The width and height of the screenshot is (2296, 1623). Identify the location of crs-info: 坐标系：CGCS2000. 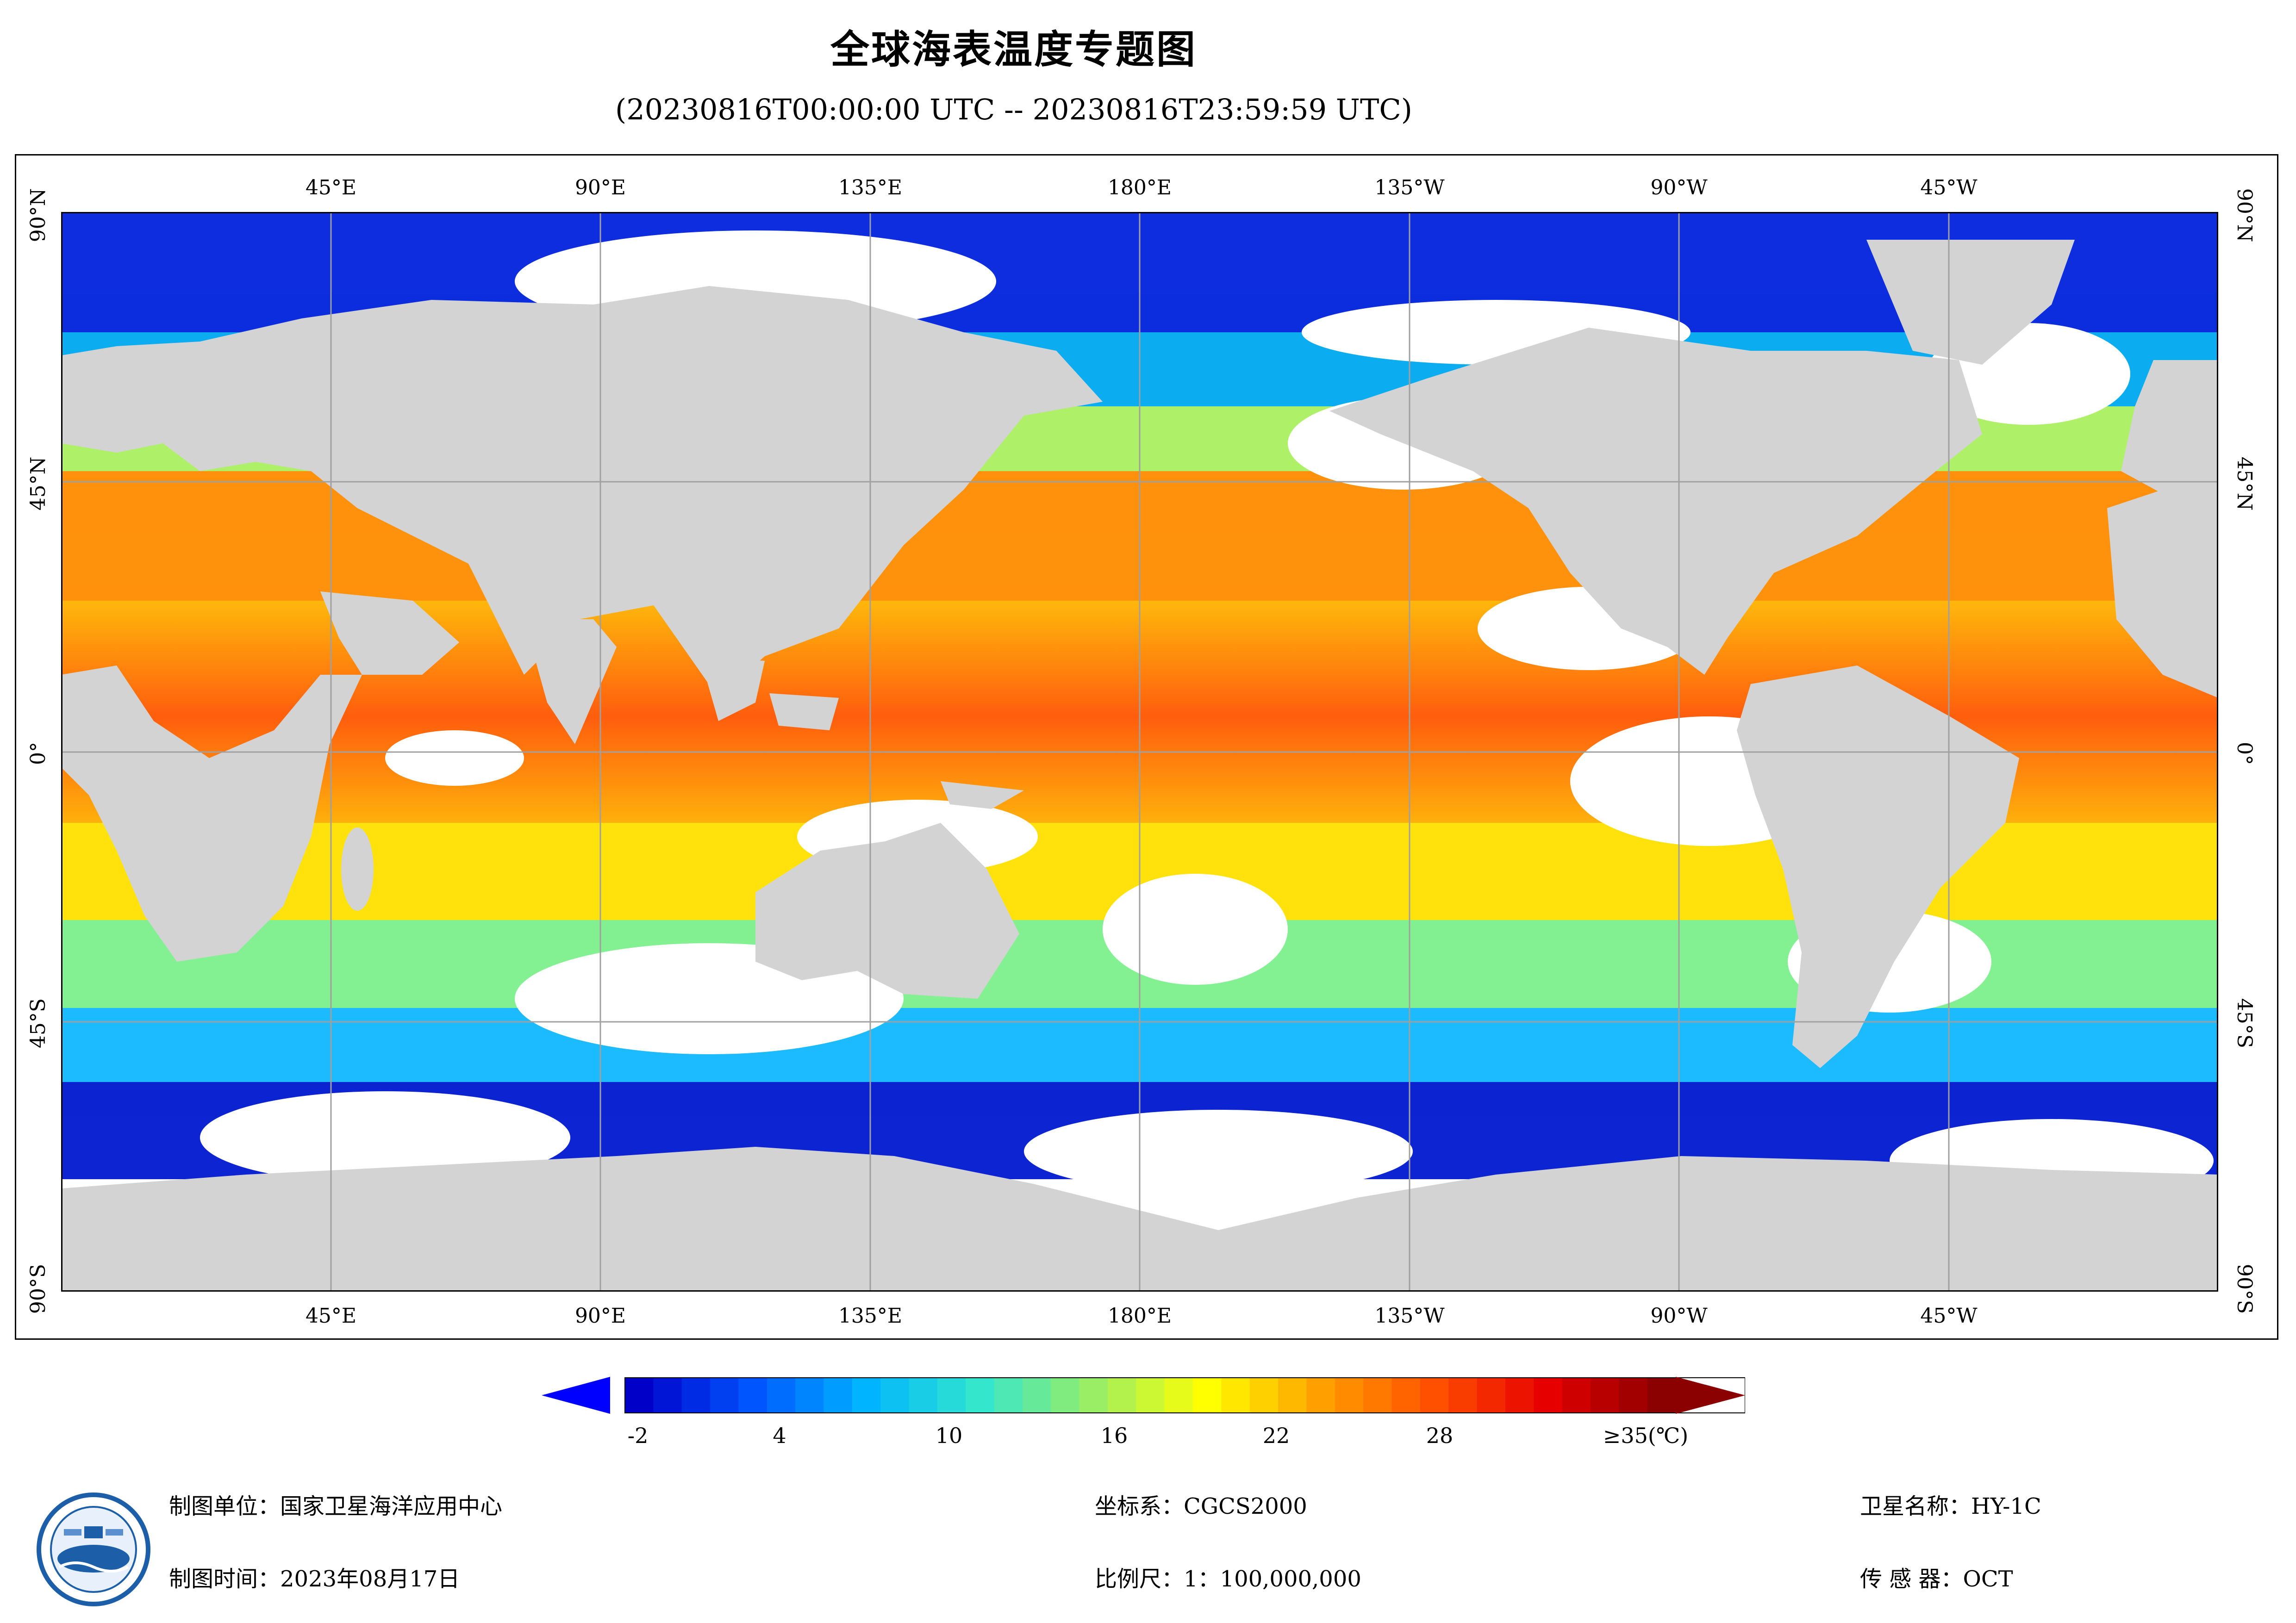
(1201, 1506).